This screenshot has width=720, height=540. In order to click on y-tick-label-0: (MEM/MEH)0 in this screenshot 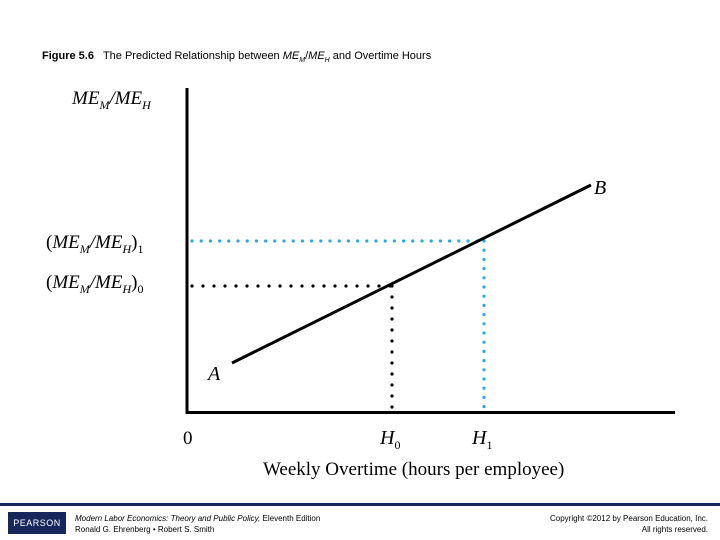, I will do `click(94, 284)`.